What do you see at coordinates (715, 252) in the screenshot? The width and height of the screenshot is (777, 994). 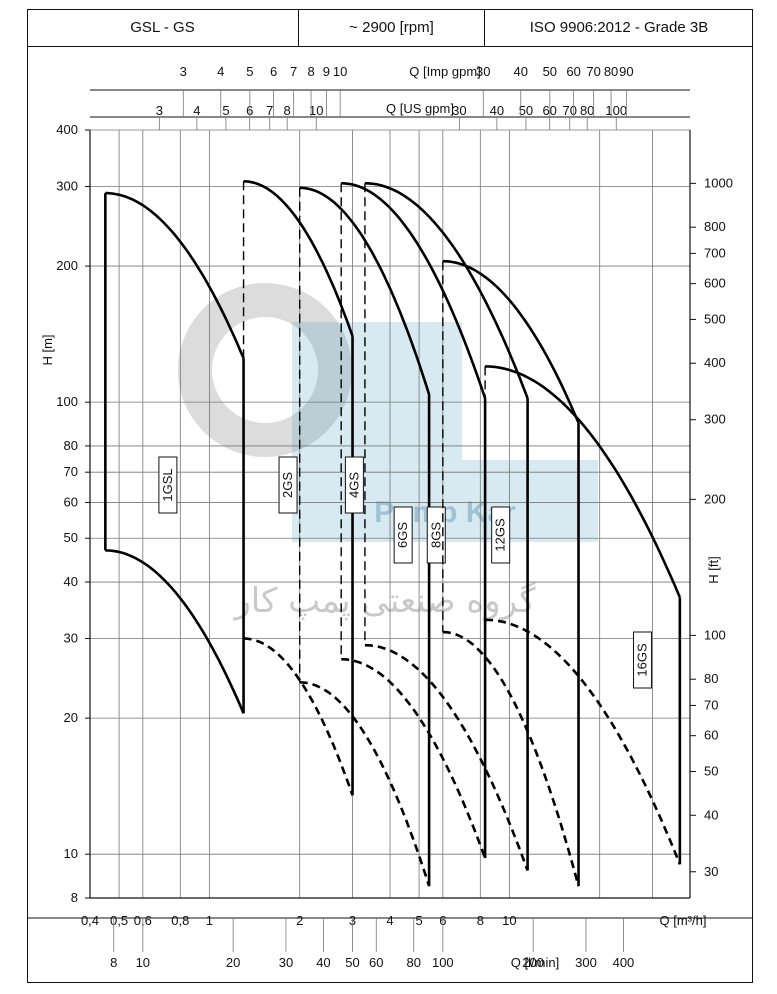 I see `y-tick-label-ft: 700` at bounding box center [715, 252].